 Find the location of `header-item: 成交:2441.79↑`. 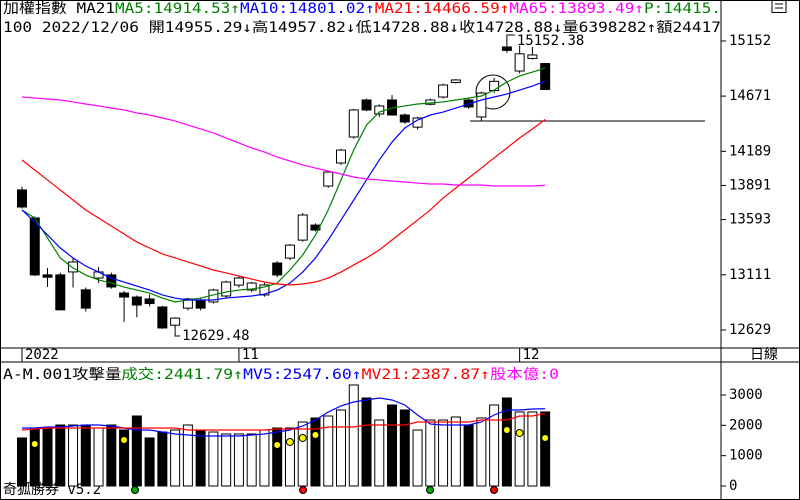

header-item: 成交:2441.79↑ is located at coordinates (182, 374).